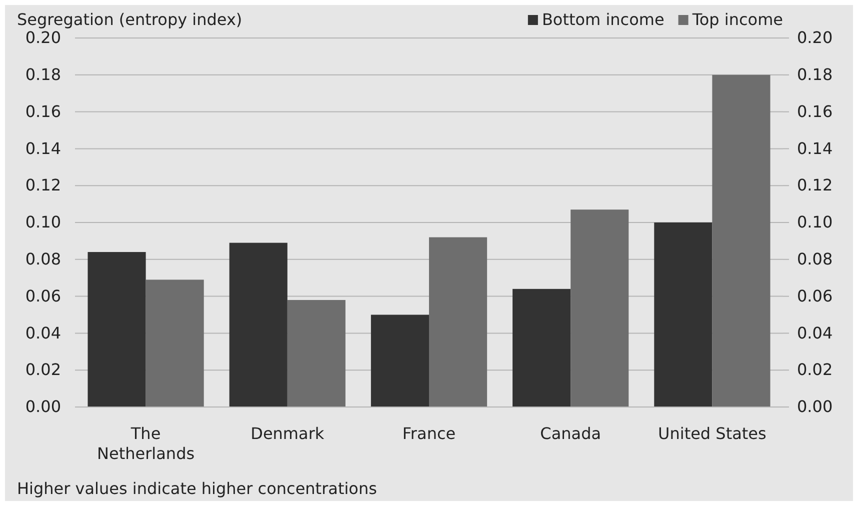 This screenshot has width=858, height=506. I want to click on x-tick-label: France, so click(429, 433).